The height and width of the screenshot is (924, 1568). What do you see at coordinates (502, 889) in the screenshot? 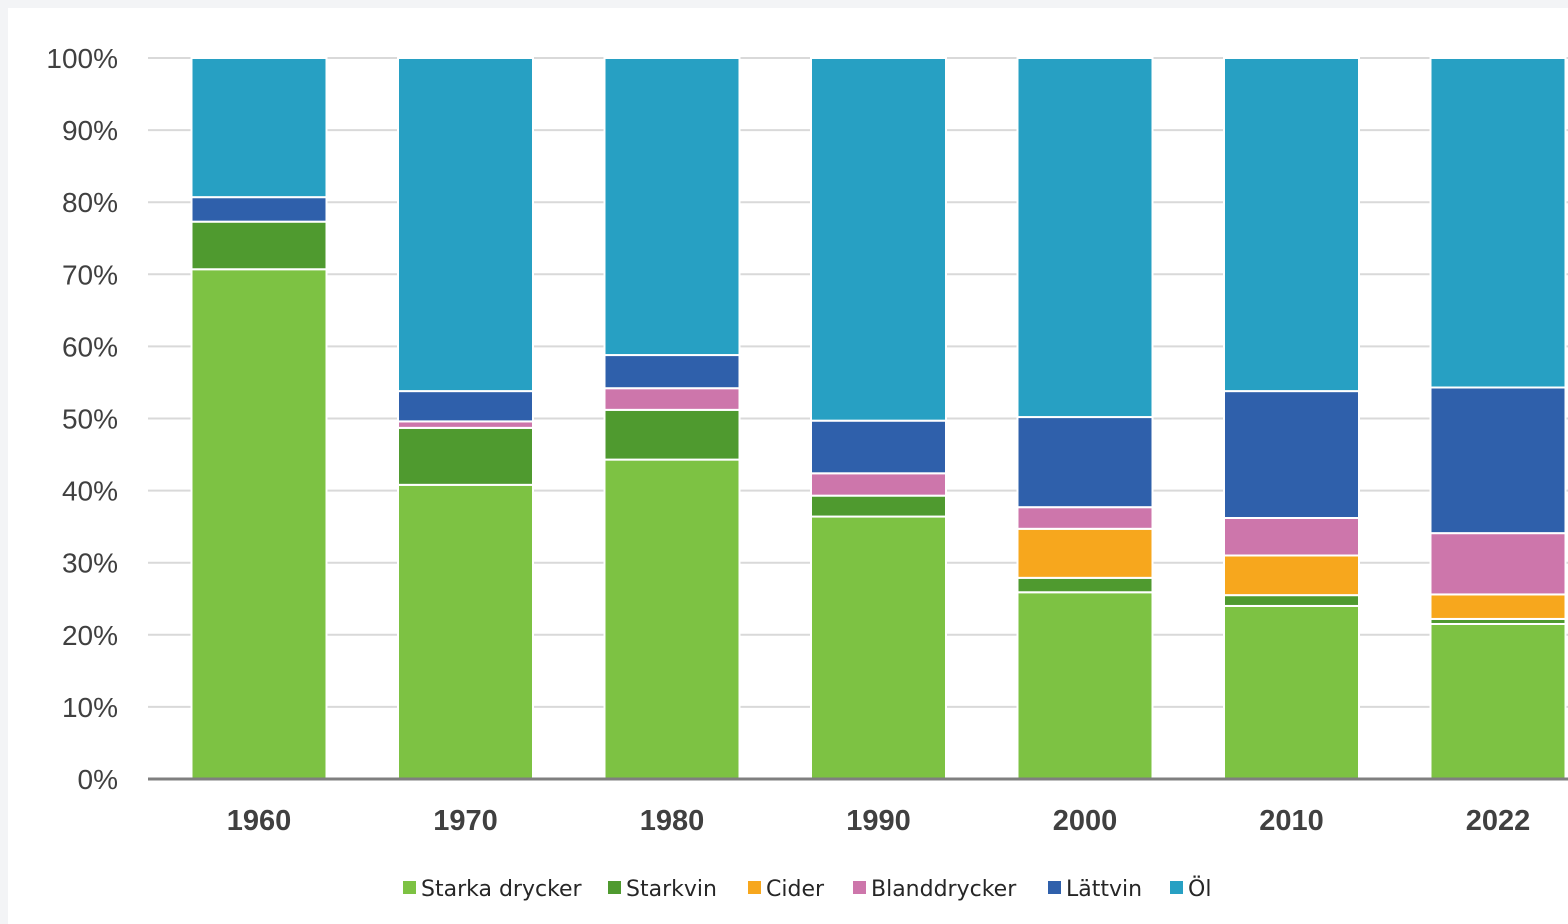
I see `legend-label: Starka drycker` at bounding box center [502, 889].